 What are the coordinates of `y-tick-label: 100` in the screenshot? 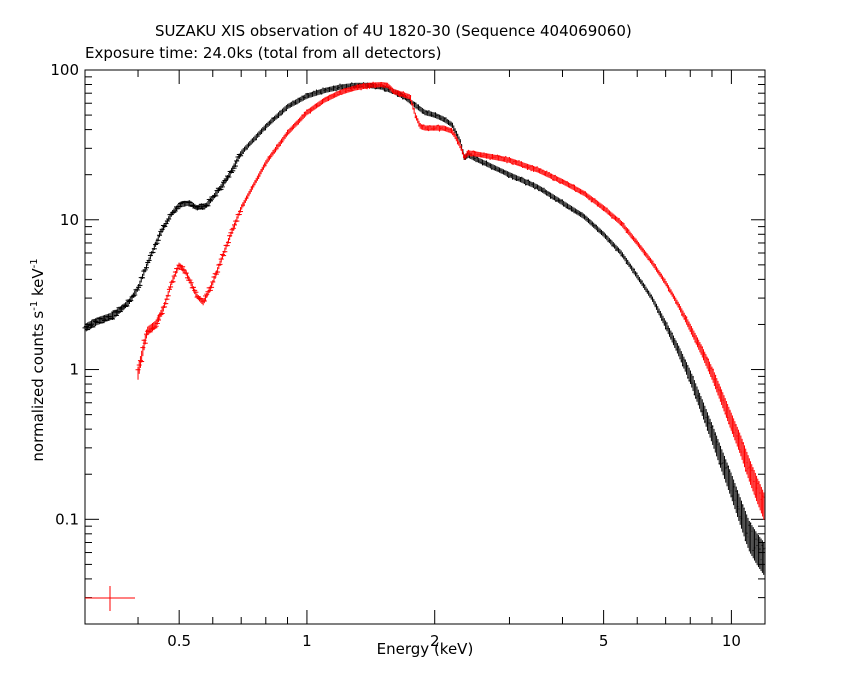 It's located at (64, 70).